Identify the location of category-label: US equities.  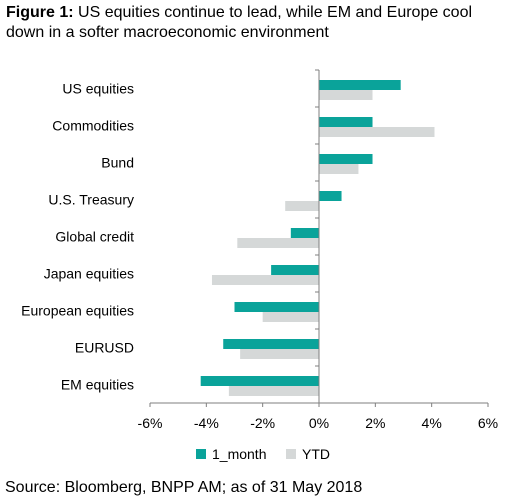
(98, 89).